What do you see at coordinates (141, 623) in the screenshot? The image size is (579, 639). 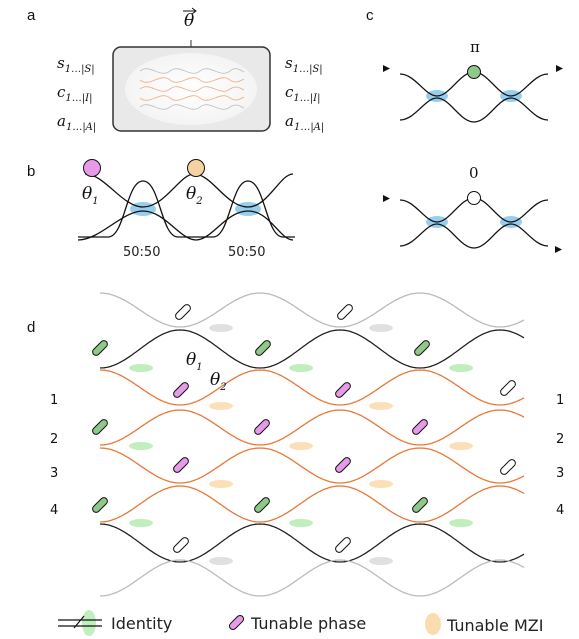 I see `legend-identity-label: Identity` at bounding box center [141, 623].